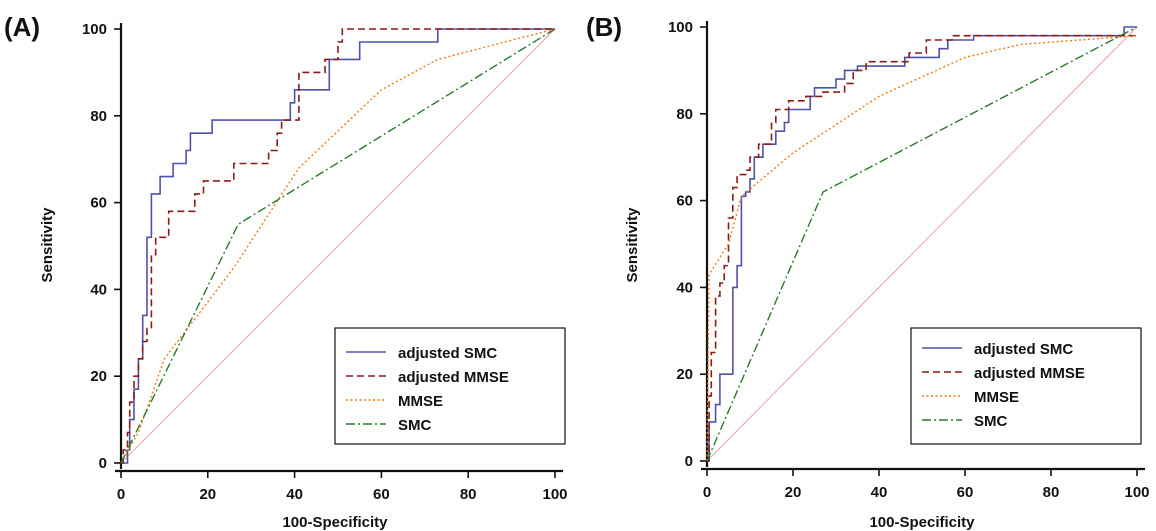  Describe the element at coordinates (707, 492) in the screenshot. I see `panel-b-x-tick-label: 0` at that location.